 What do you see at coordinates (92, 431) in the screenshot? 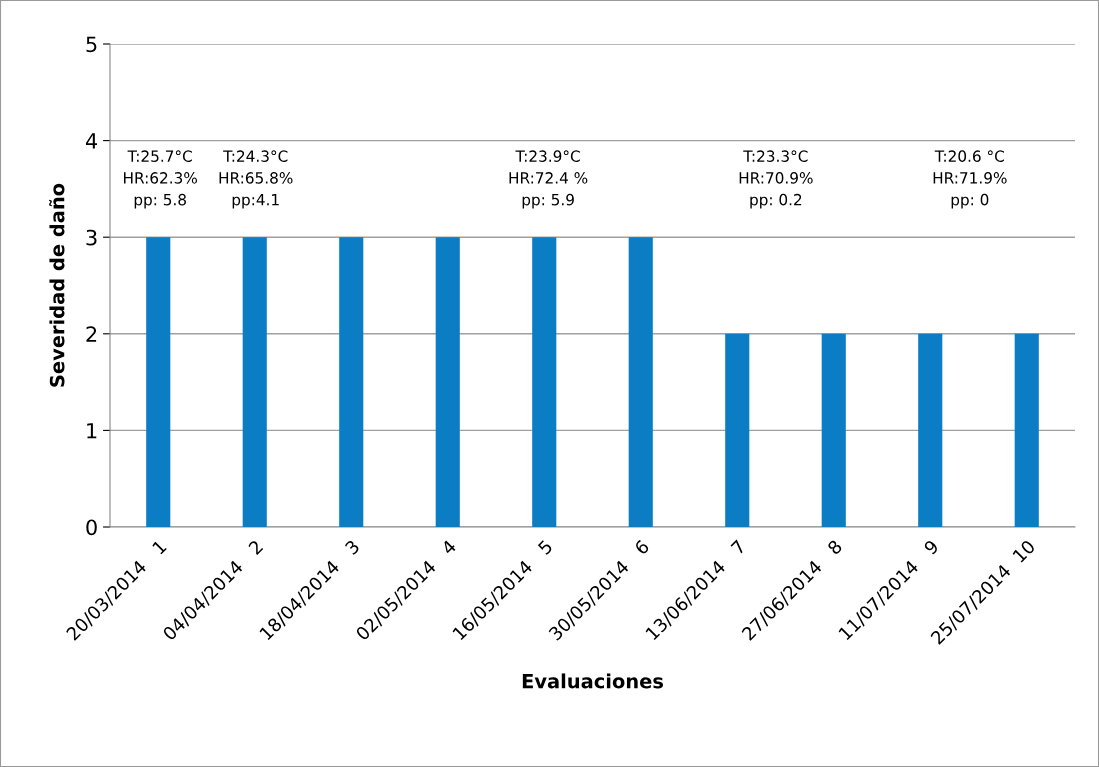
I see `y-tick-label: 1` at bounding box center [92, 431].